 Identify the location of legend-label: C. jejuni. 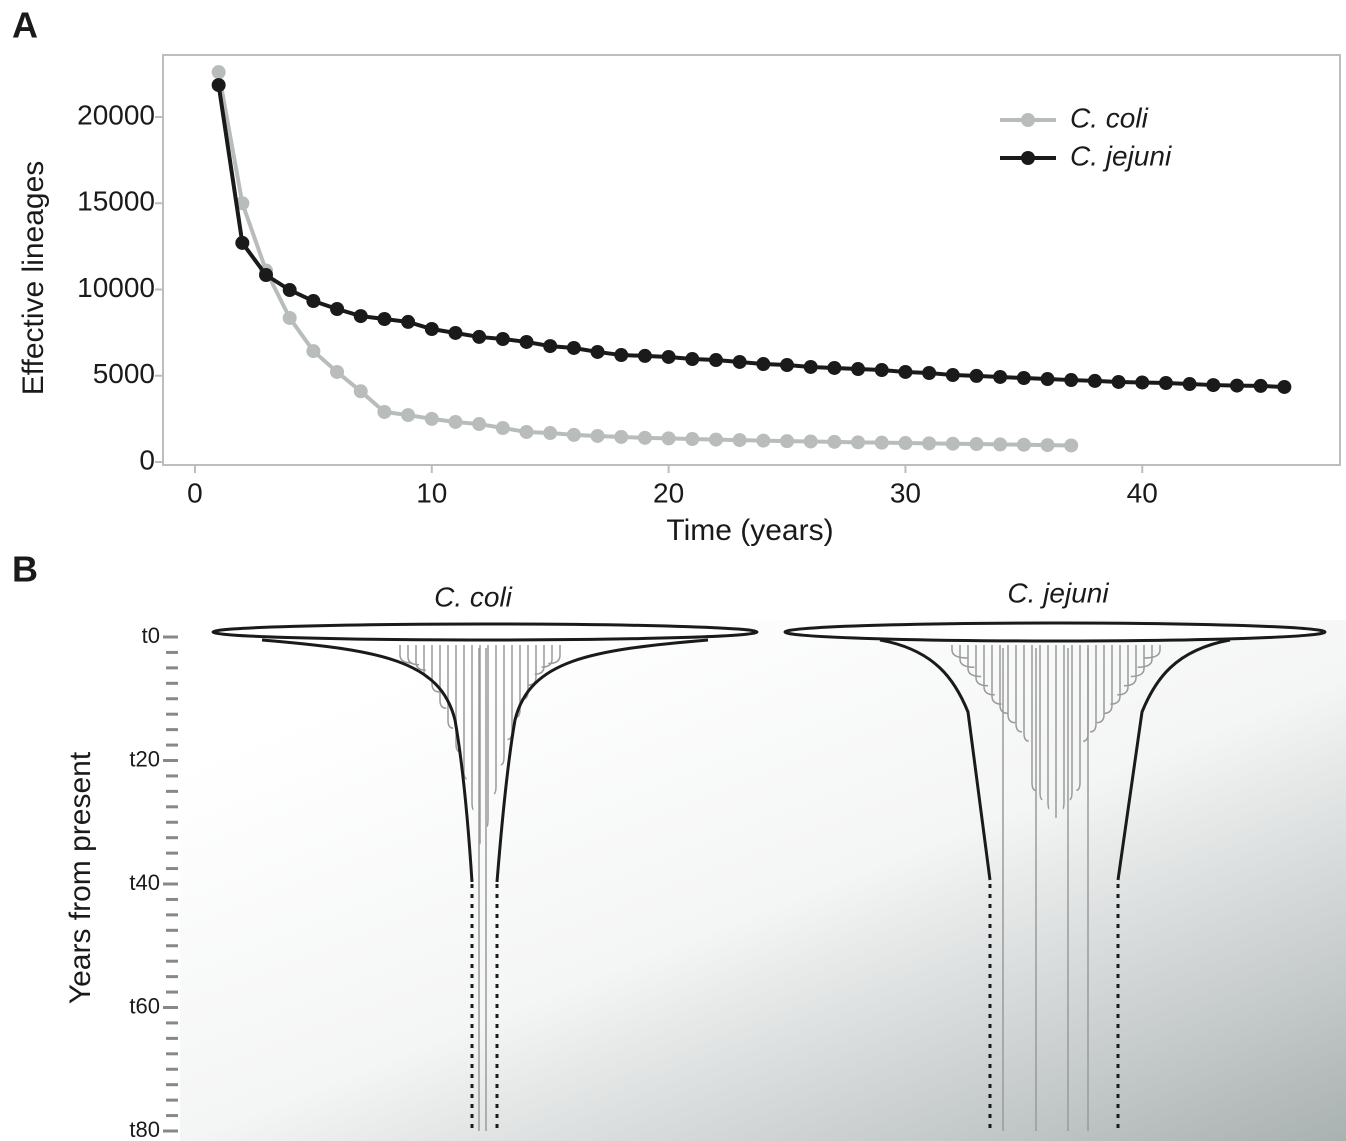
(1121, 155).